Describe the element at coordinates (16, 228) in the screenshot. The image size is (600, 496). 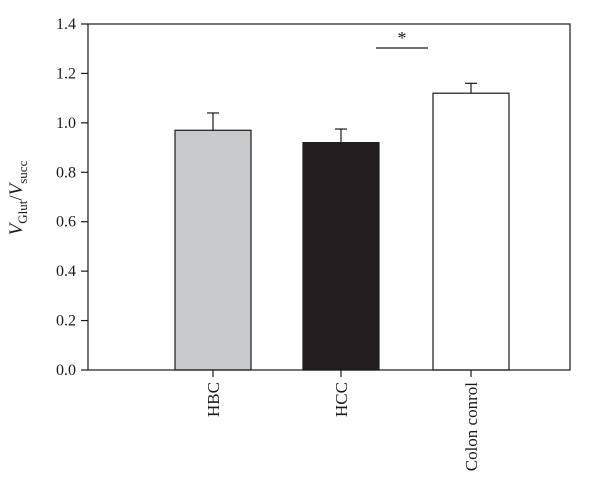
I see `ylabel-v1: V` at that location.